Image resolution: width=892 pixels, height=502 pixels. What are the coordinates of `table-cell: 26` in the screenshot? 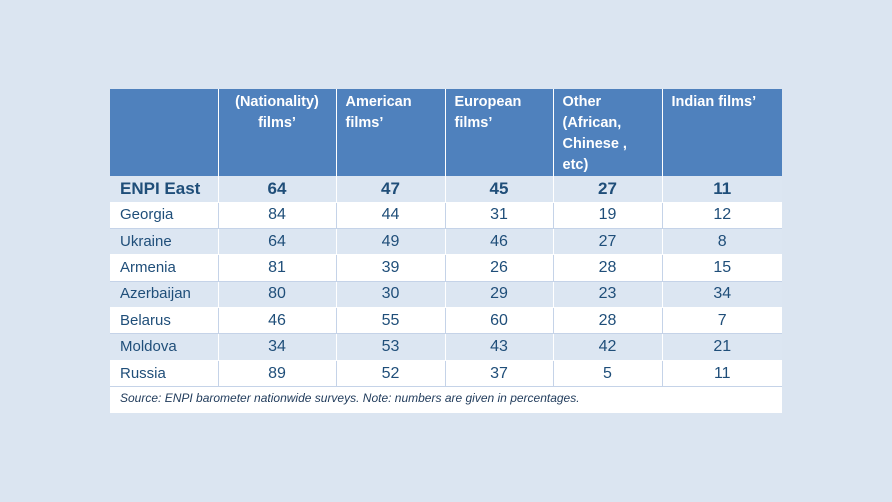 It's located at (499, 268).